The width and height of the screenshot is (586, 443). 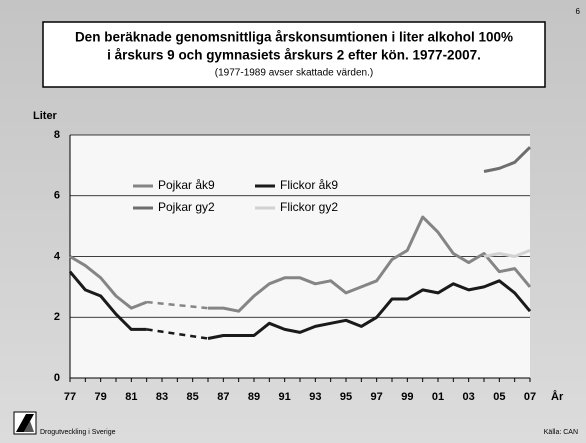 What do you see at coordinates (186, 185) in the screenshot?
I see `legend-label: Pojkar åk9` at bounding box center [186, 185].